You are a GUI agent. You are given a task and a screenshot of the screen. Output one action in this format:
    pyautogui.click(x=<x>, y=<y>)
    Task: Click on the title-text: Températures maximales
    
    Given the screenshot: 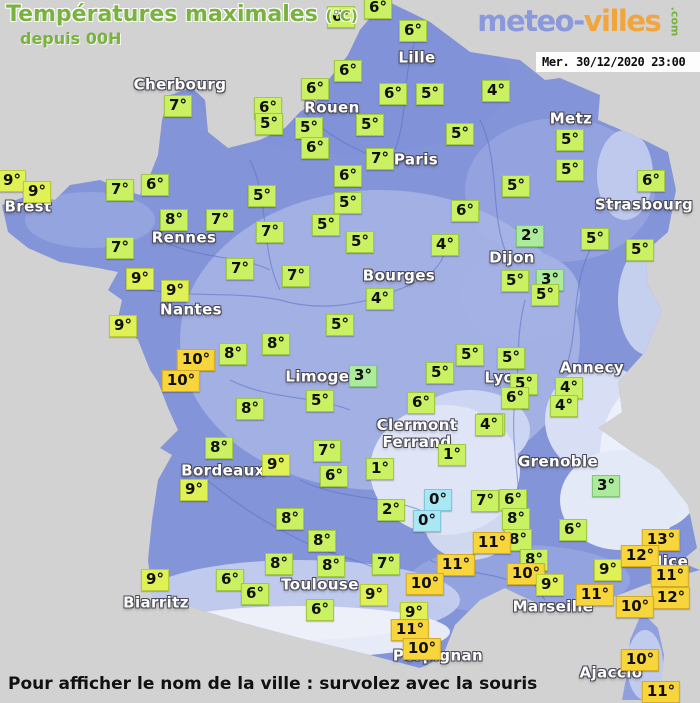 What is the action you would take?
    pyautogui.click(x=162, y=14)
    